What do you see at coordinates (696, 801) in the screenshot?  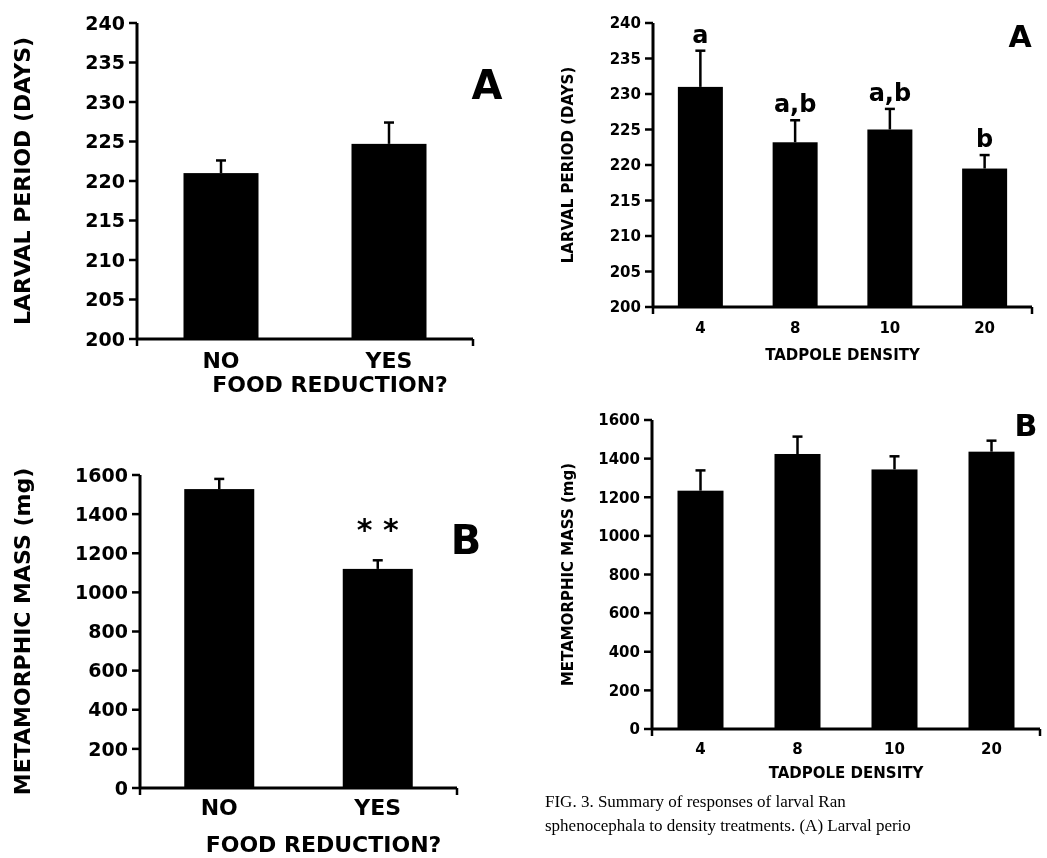 I see `caption: FIG. 3. Summary of responses of larval Ran` at bounding box center [696, 801].